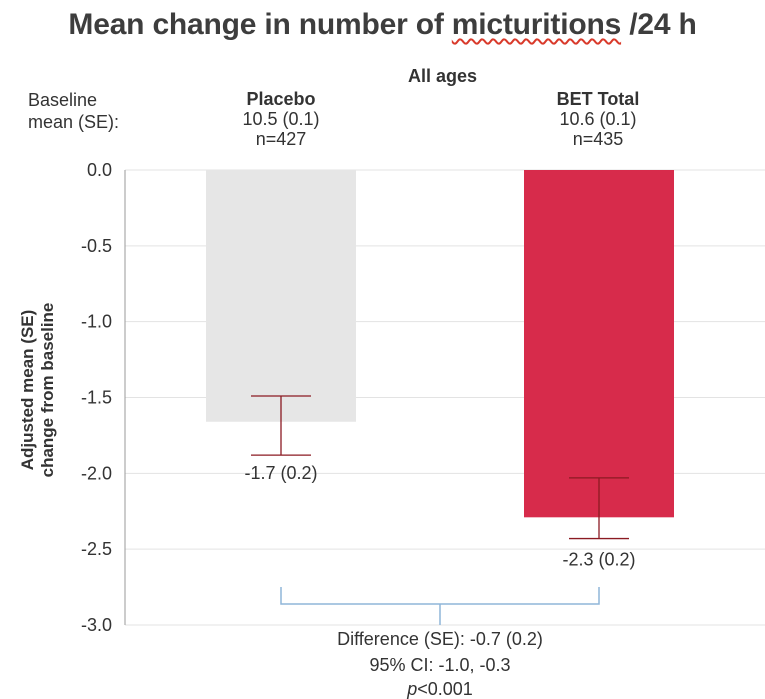  Describe the element at coordinates (96, 398) in the screenshot. I see `y-tick-label: -1.5` at that location.